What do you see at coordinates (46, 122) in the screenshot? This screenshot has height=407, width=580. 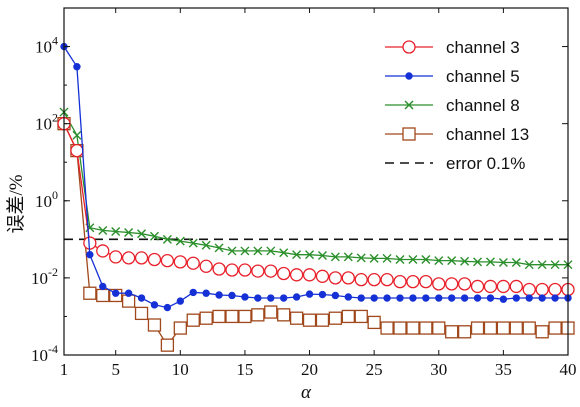 I see `y-tick-label: 10²` at bounding box center [46, 122].